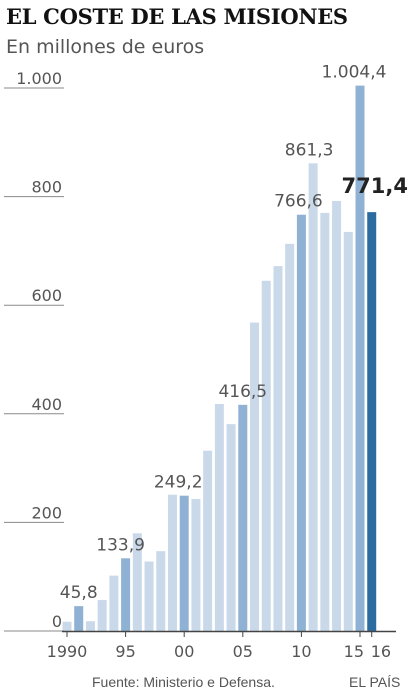 The width and height of the screenshot is (414, 696). I want to click on y-axis: 0 200 400 600 800 1.000, so click(34, 350).